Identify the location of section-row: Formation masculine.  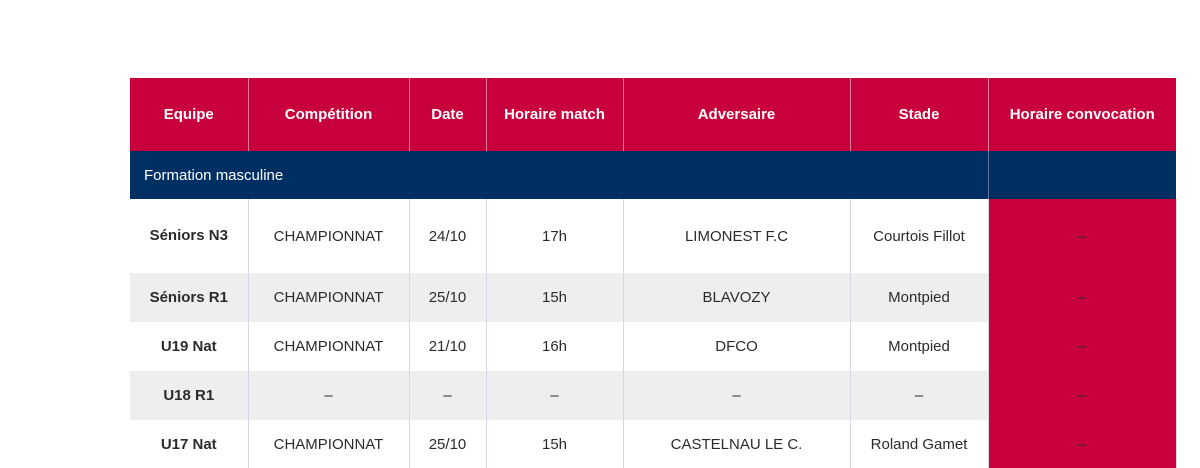
(653, 175).